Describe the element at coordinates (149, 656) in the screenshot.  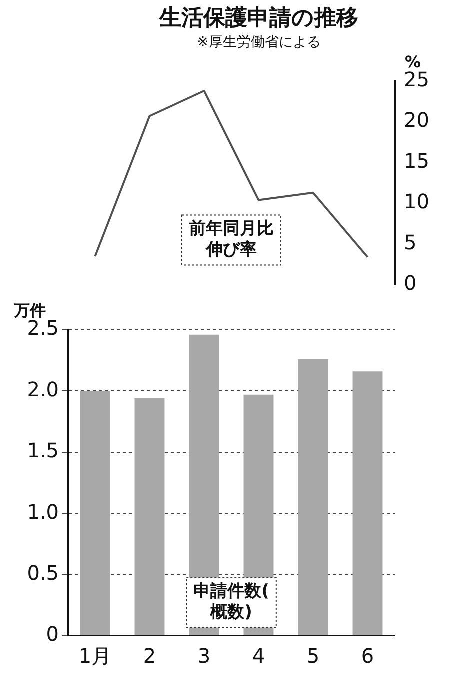
I see `x-tick-label: 2` at that location.